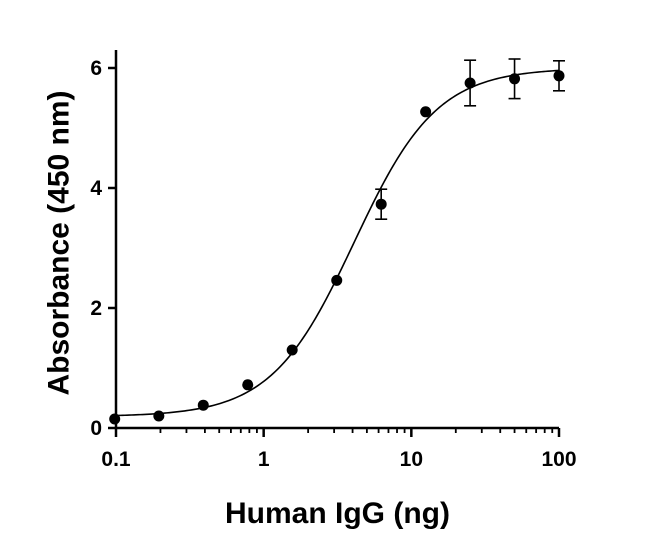 The width and height of the screenshot is (650, 556). What do you see at coordinates (96, 428) in the screenshot?
I see `y-tick-label: 0` at bounding box center [96, 428].